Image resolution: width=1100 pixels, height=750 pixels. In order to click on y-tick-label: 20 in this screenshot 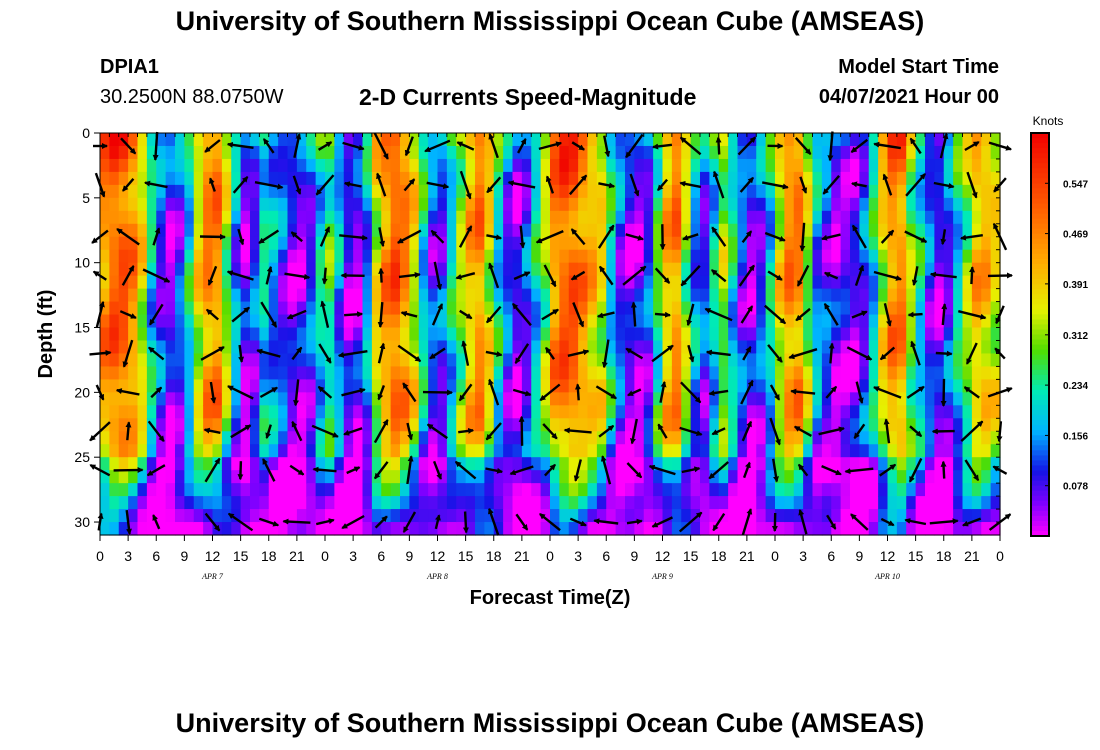, I will do `click(82, 392)`.